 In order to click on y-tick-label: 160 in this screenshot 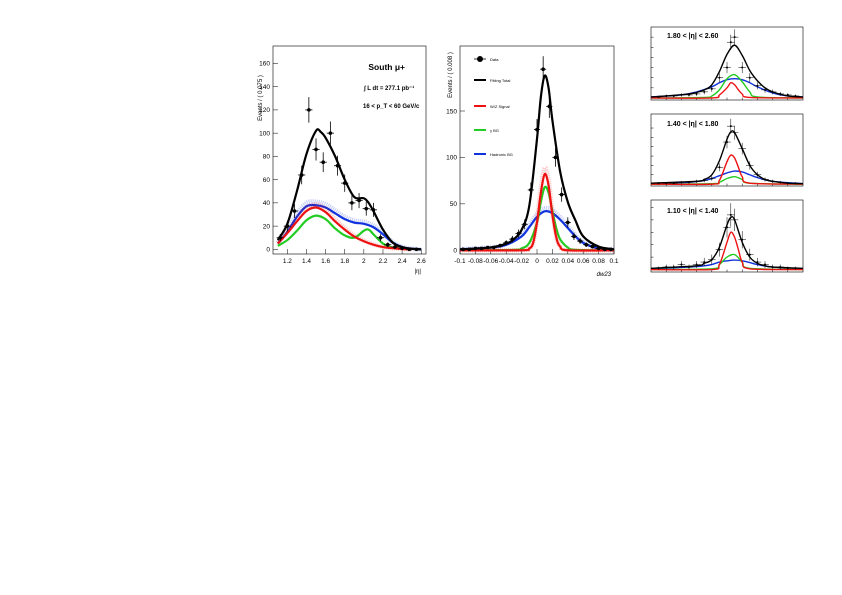, I will do `click(264, 64)`.